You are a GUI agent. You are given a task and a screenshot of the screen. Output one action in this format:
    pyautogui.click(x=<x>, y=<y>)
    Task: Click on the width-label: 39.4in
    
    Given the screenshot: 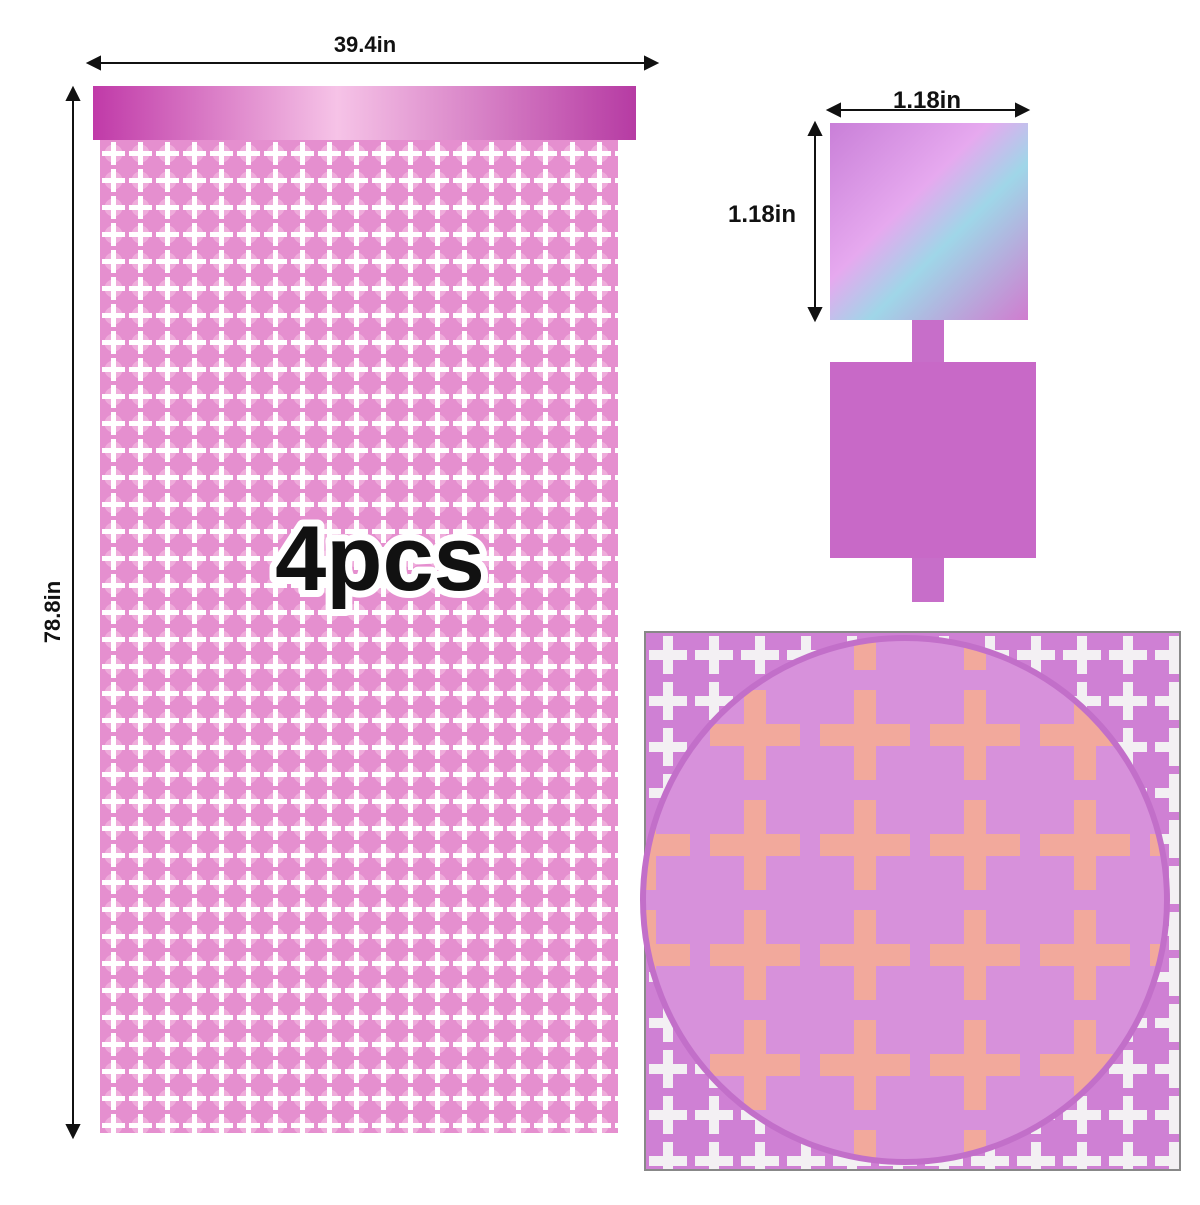 What is the action you would take?
    pyautogui.click(x=365, y=44)
    